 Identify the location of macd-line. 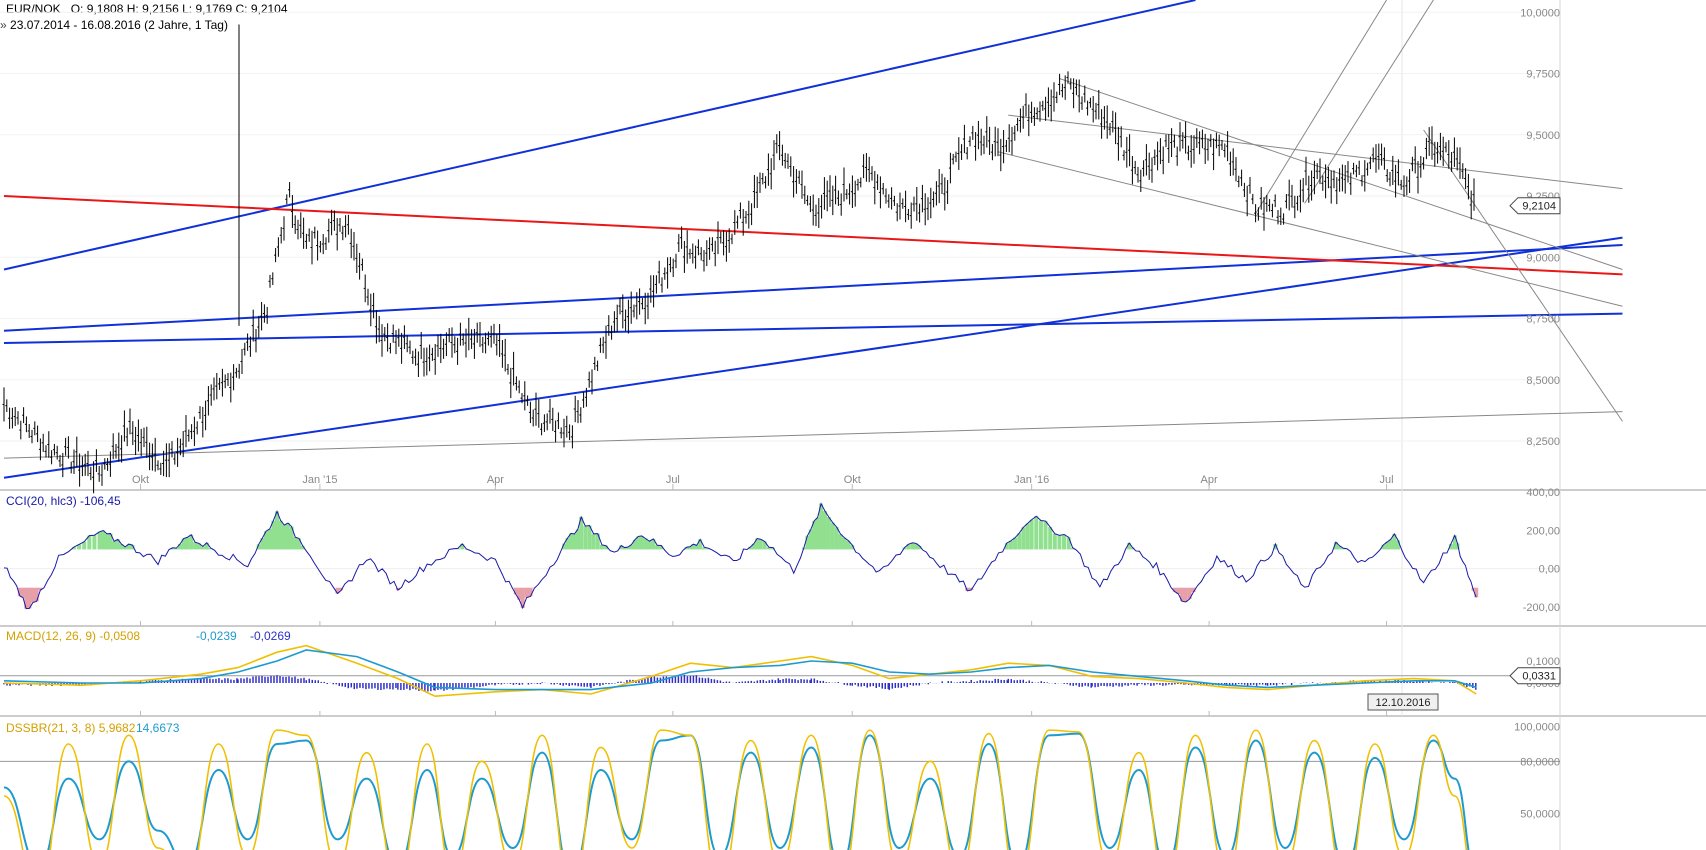
(740, 671).